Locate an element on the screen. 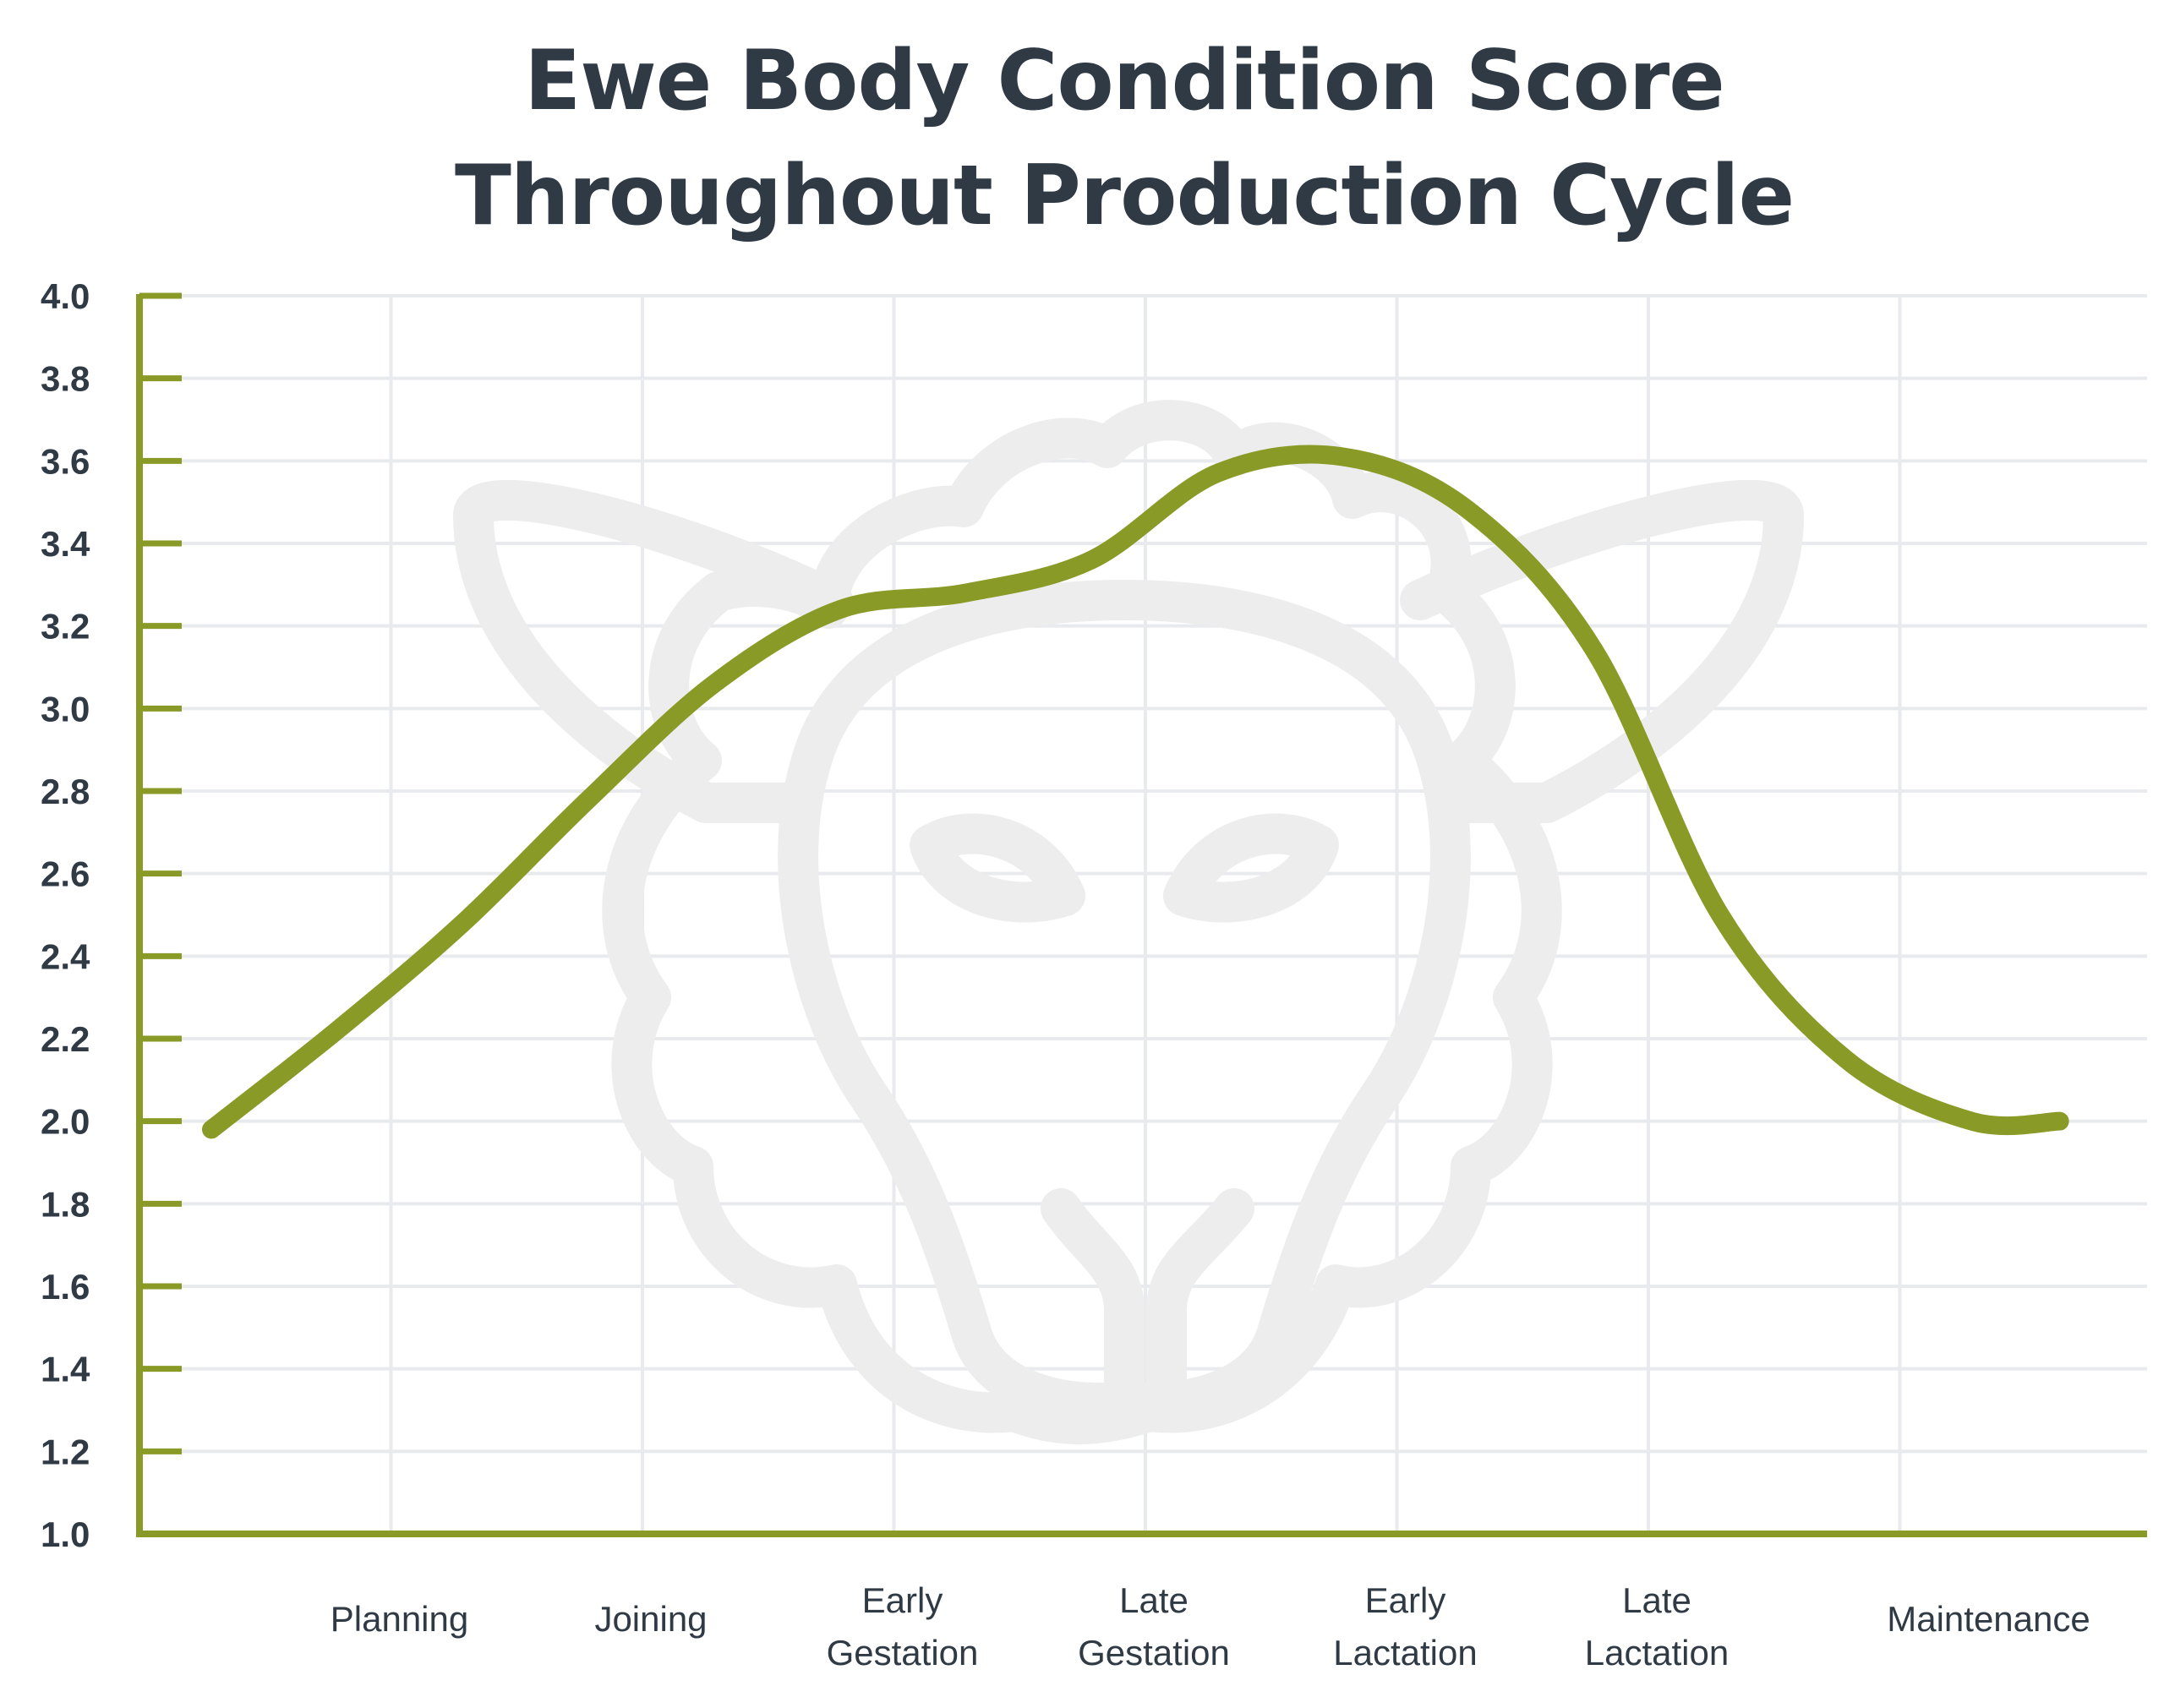  y-tick-label: 1.4 is located at coordinates (65, 1369).